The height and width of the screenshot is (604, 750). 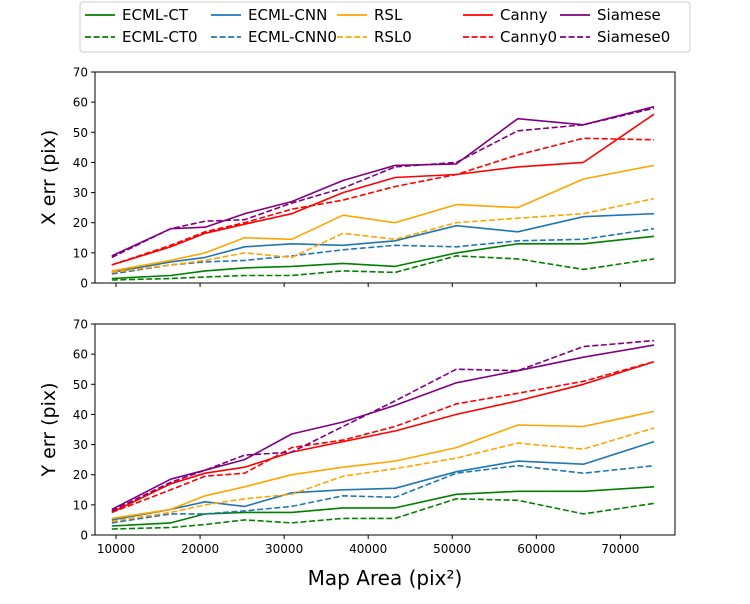 What do you see at coordinates (80, 73) in the screenshot?
I see `top-ytick-label: 70` at bounding box center [80, 73].